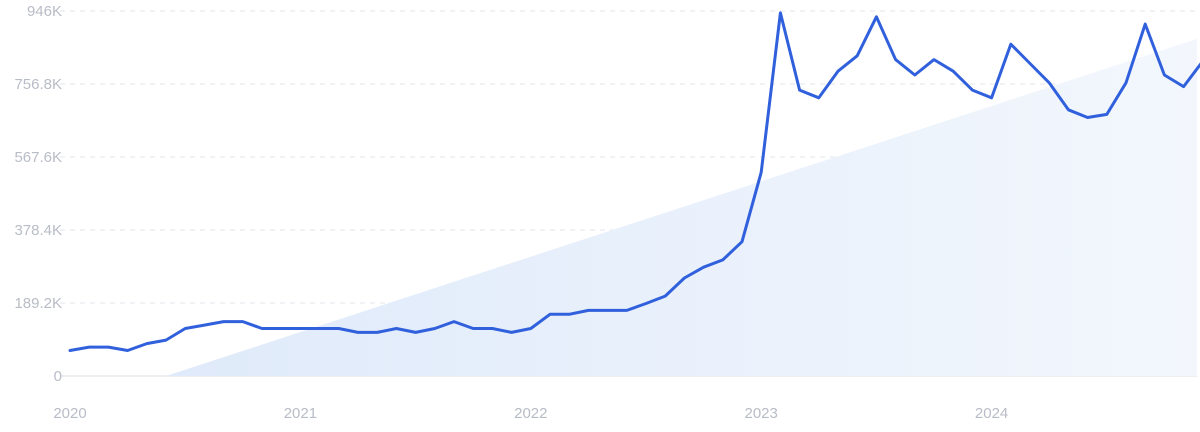 The width and height of the screenshot is (1200, 432). I want to click on y-tick-label: 946K, so click(44, 11).